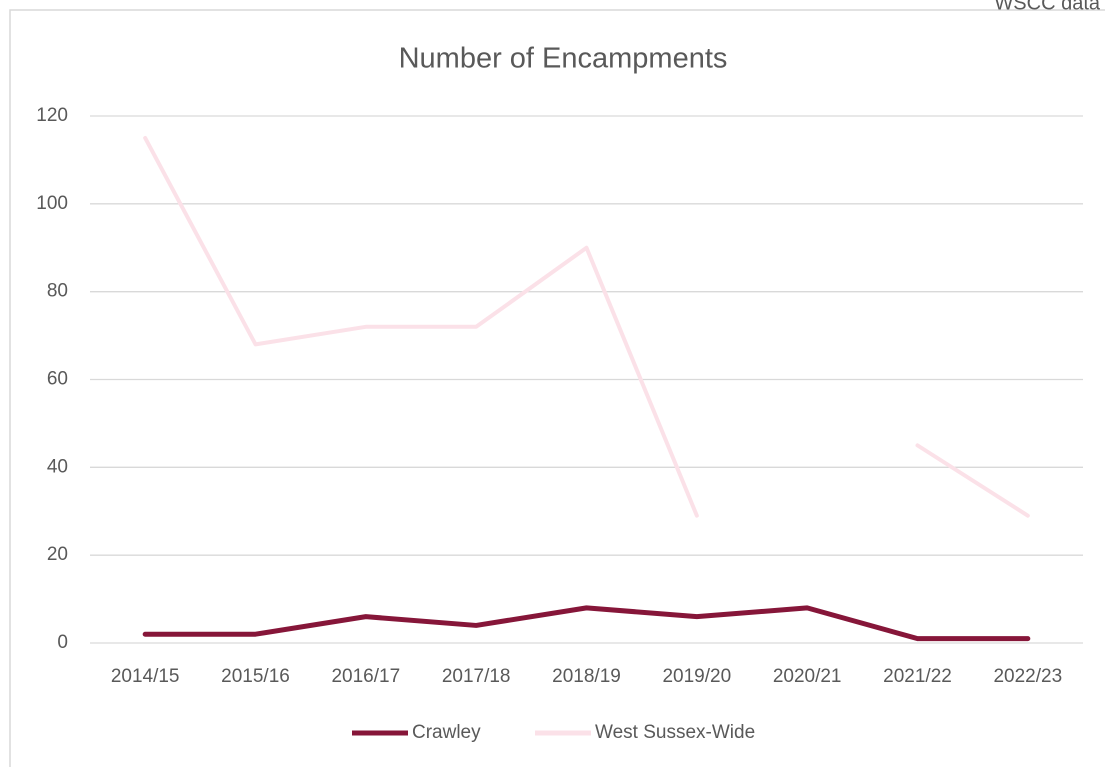 The width and height of the screenshot is (1105, 767). I want to click on y-tick-label: 40, so click(57, 466).